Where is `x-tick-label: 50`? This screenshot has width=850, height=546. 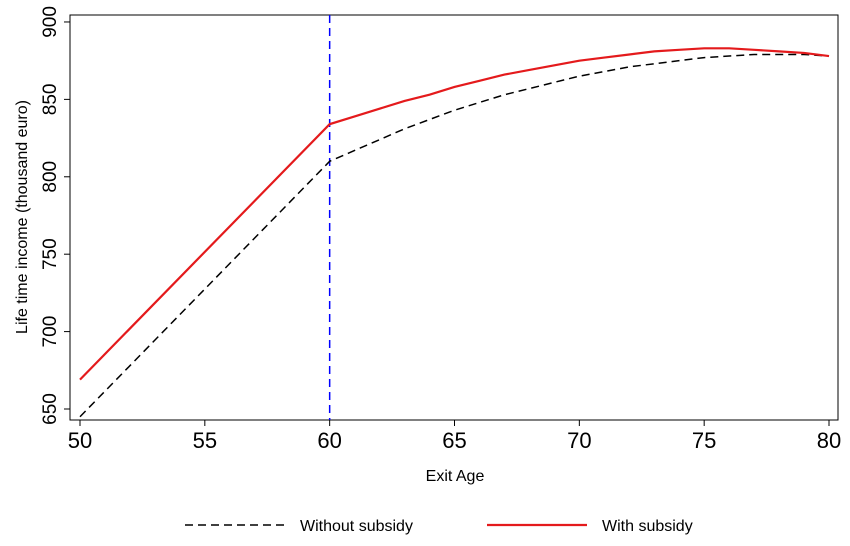 x-tick-label: 50 is located at coordinates (80, 440).